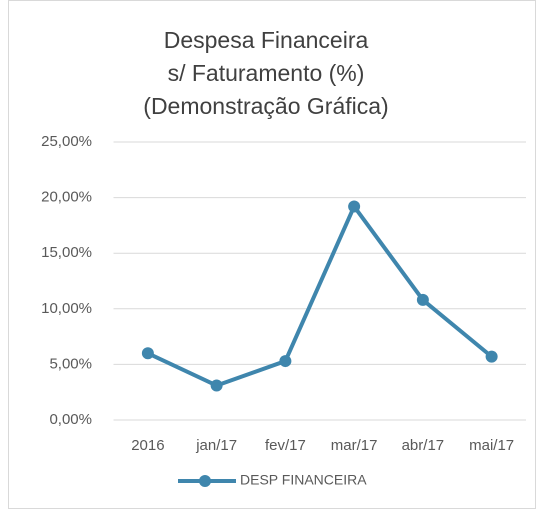 This screenshot has width=536, height=509. What do you see at coordinates (66, 252) in the screenshot?
I see `y-tick-label: 15,00%` at bounding box center [66, 252].